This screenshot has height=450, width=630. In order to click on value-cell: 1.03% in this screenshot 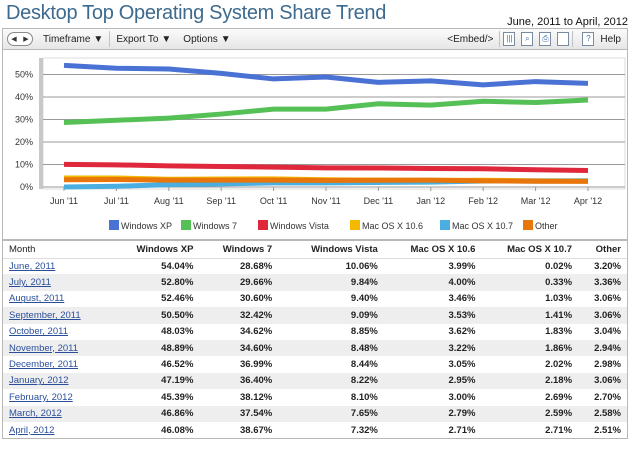, I will do `click(559, 299)`.